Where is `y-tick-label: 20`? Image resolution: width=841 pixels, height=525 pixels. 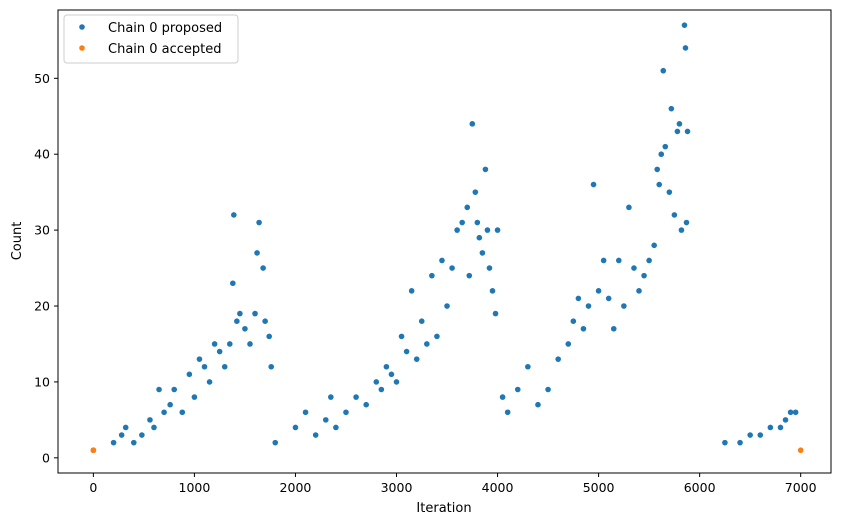
y-tick-label: 20 is located at coordinates (42, 306).